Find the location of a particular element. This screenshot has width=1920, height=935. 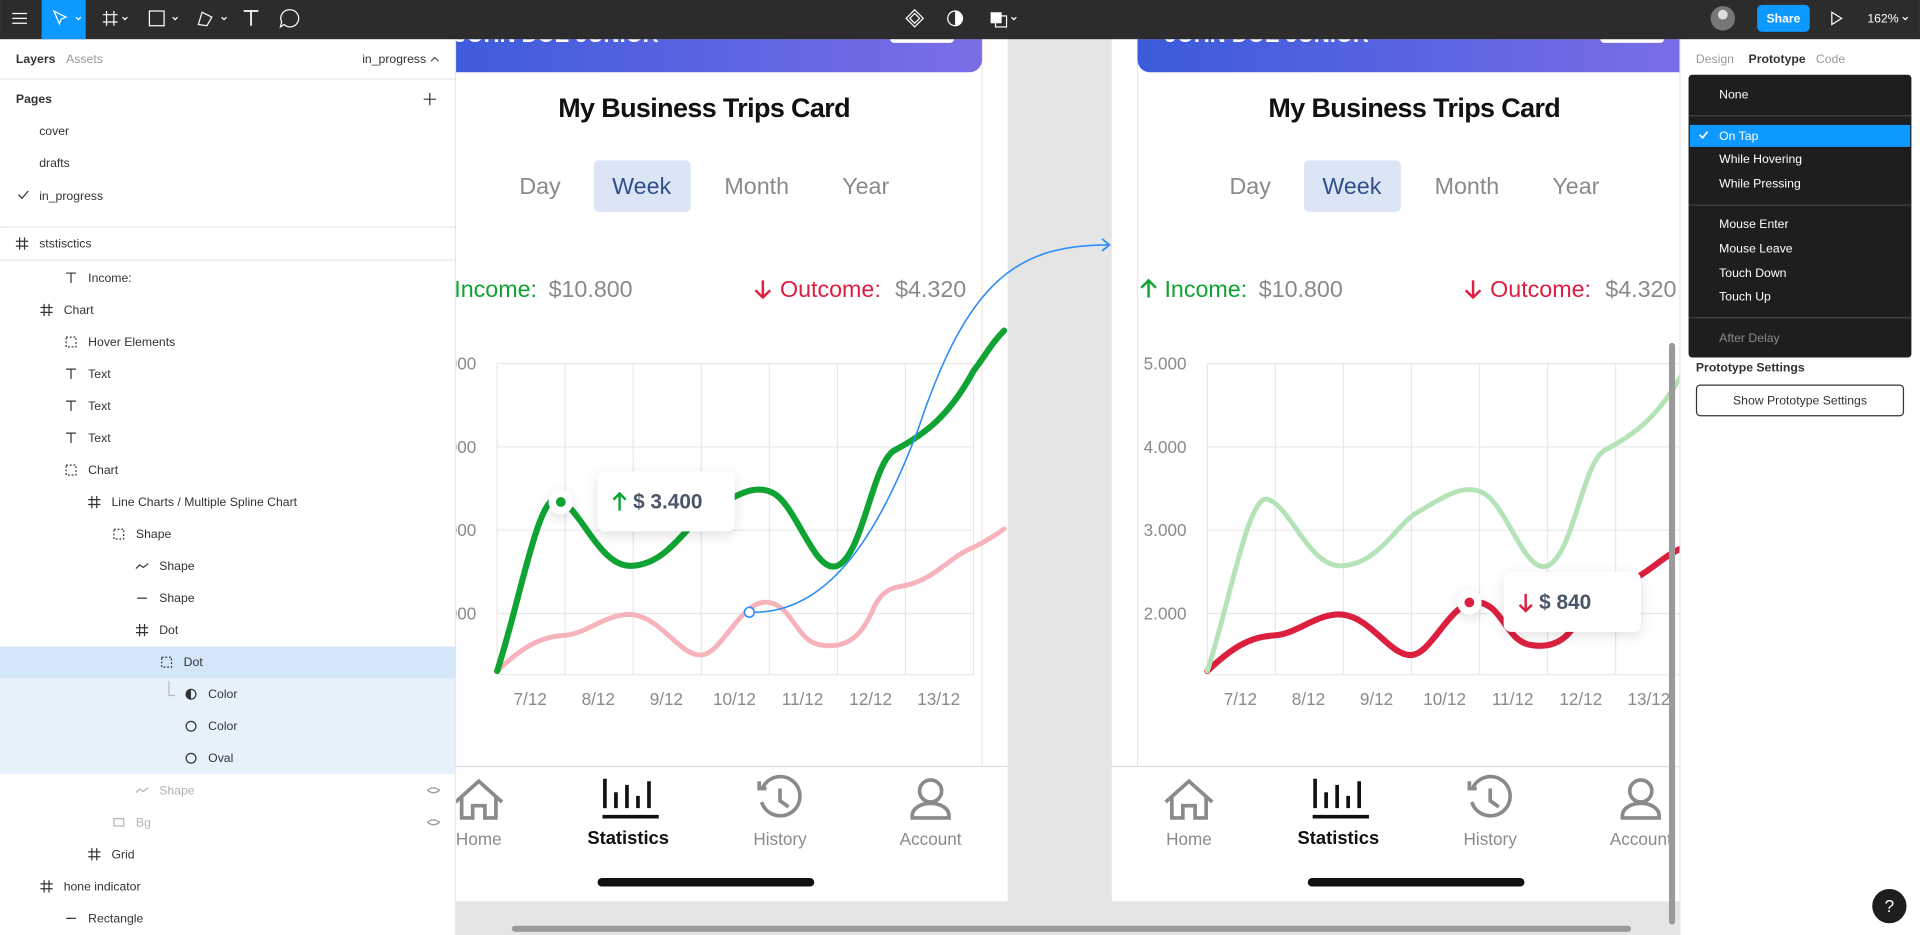

share-button is located at coordinates (1783, 18).